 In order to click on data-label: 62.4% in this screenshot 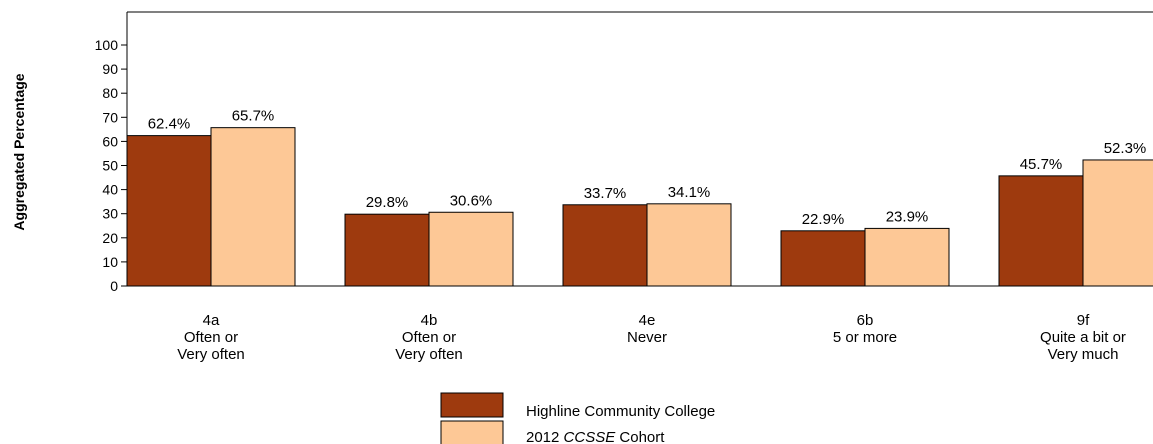, I will do `click(169, 124)`.